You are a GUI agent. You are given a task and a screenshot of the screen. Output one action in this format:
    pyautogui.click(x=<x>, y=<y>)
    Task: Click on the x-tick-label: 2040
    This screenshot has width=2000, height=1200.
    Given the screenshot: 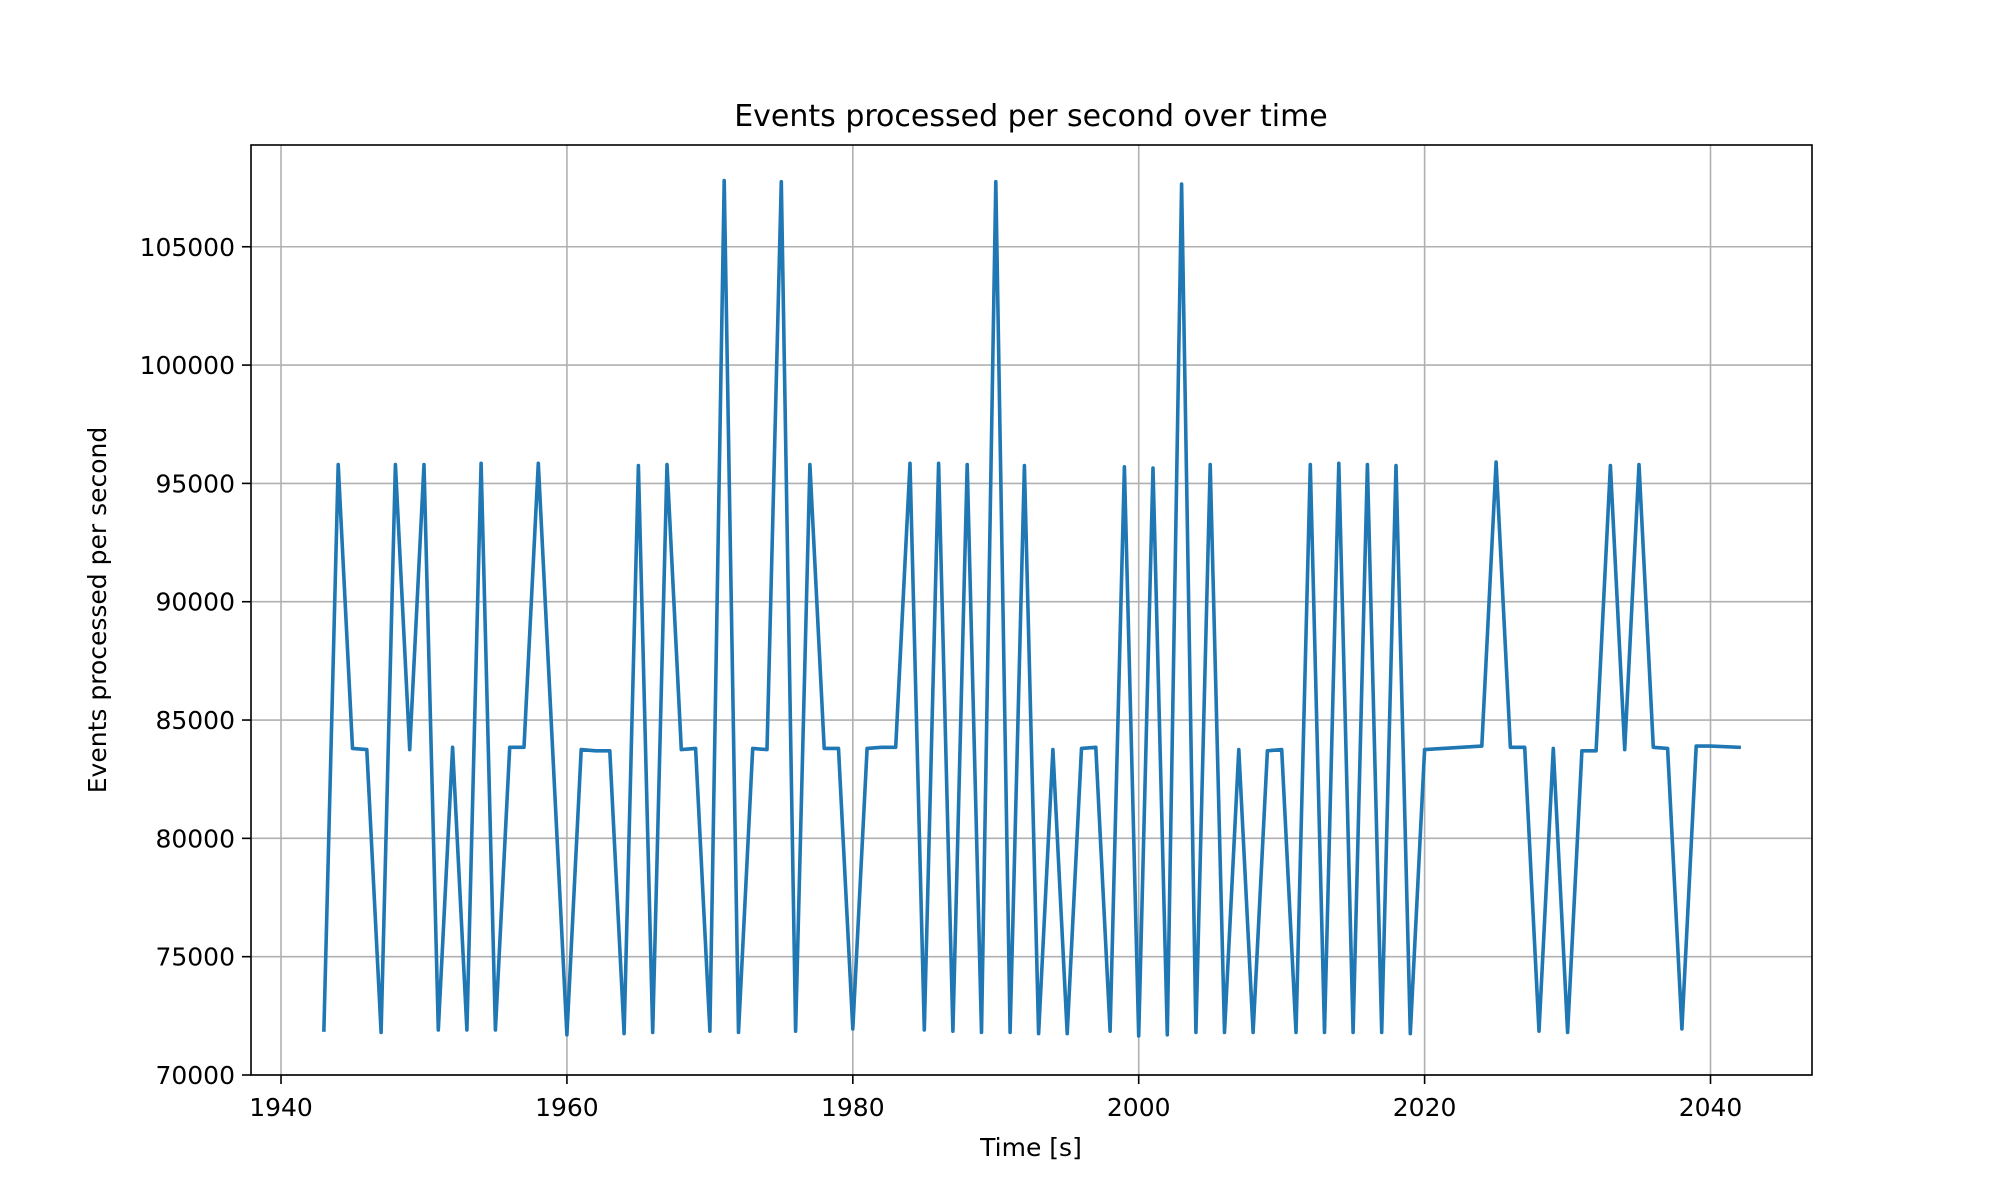 What is the action you would take?
    pyautogui.click(x=1711, y=1107)
    